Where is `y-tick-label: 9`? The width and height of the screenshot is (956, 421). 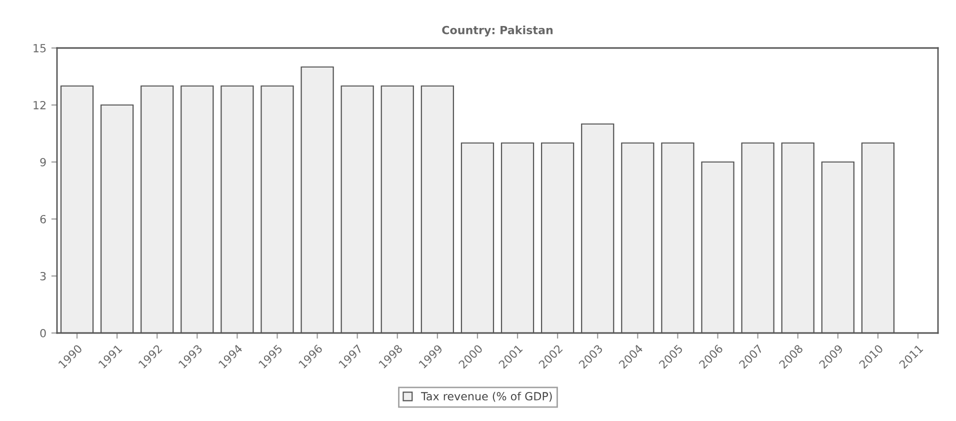
y-tick-label: 9 is located at coordinates (43, 162).